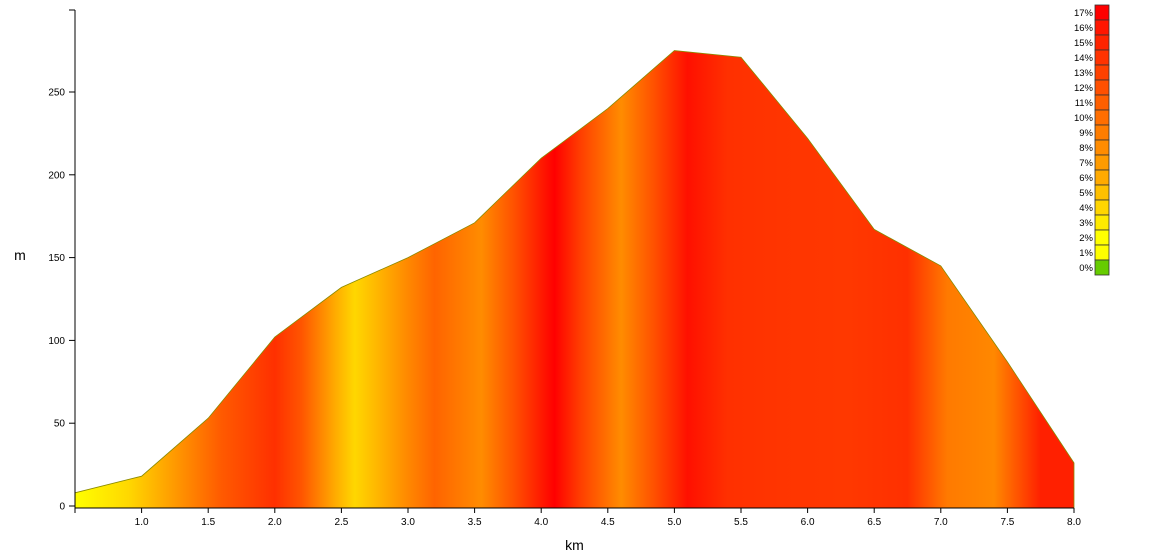 The width and height of the screenshot is (1150, 555). What do you see at coordinates (56, 258) in the screenshot?
I see `y-tick-label: 150` at bounding box center [56, 258].